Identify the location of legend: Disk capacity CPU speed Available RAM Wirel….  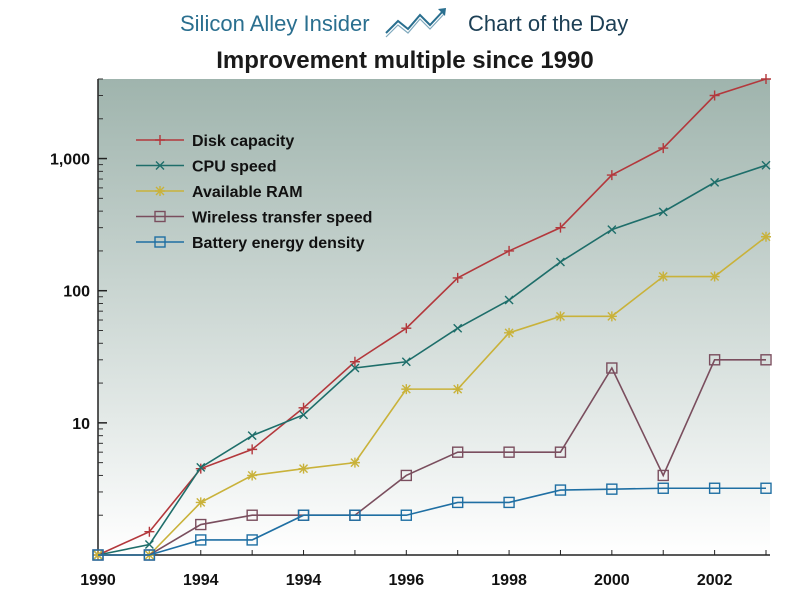
(254, 192).